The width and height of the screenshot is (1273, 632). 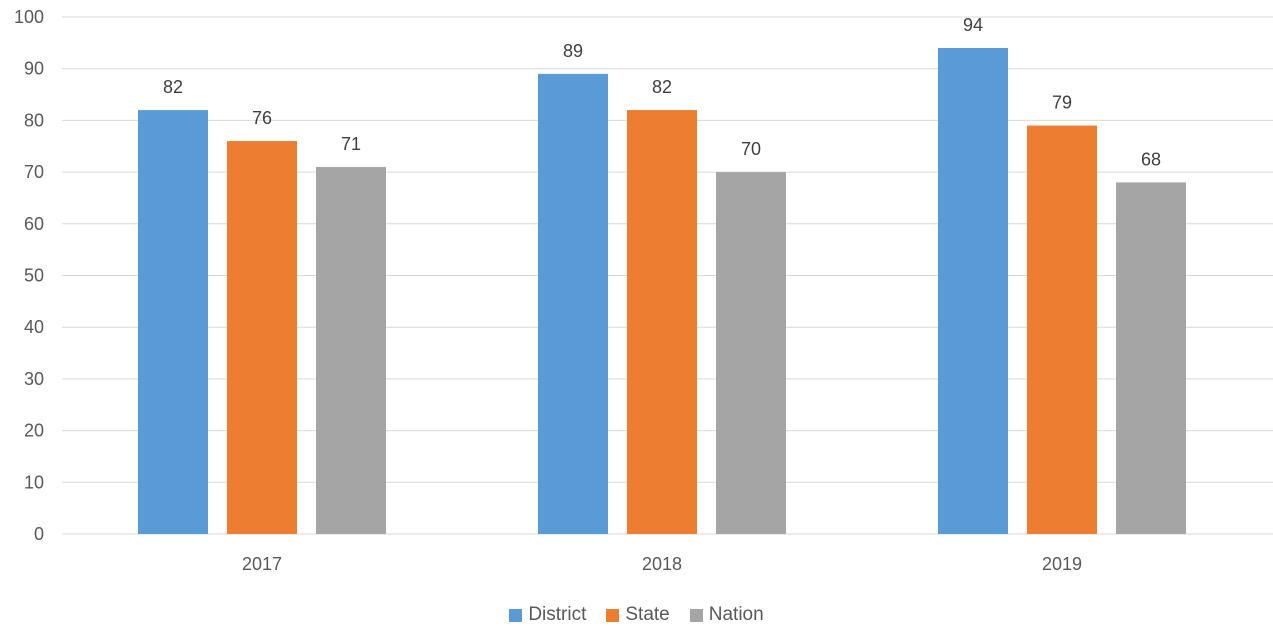 What do you see at coordinates (34, 482) in the screenshot?
I see `y-tick-label: 10` at bounding box center [34, 482].